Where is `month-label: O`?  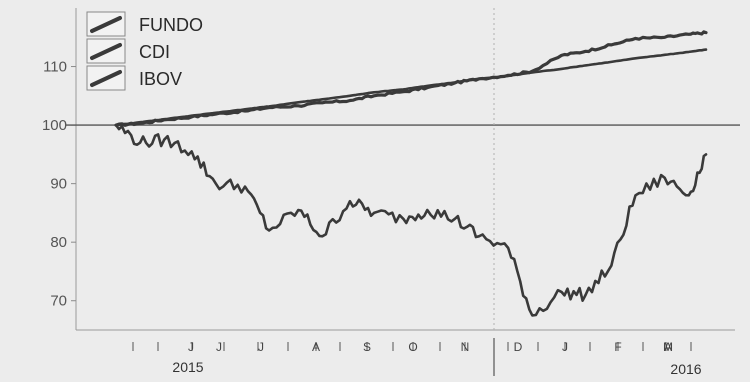 month-label: O is located at coordinates (412, 347).